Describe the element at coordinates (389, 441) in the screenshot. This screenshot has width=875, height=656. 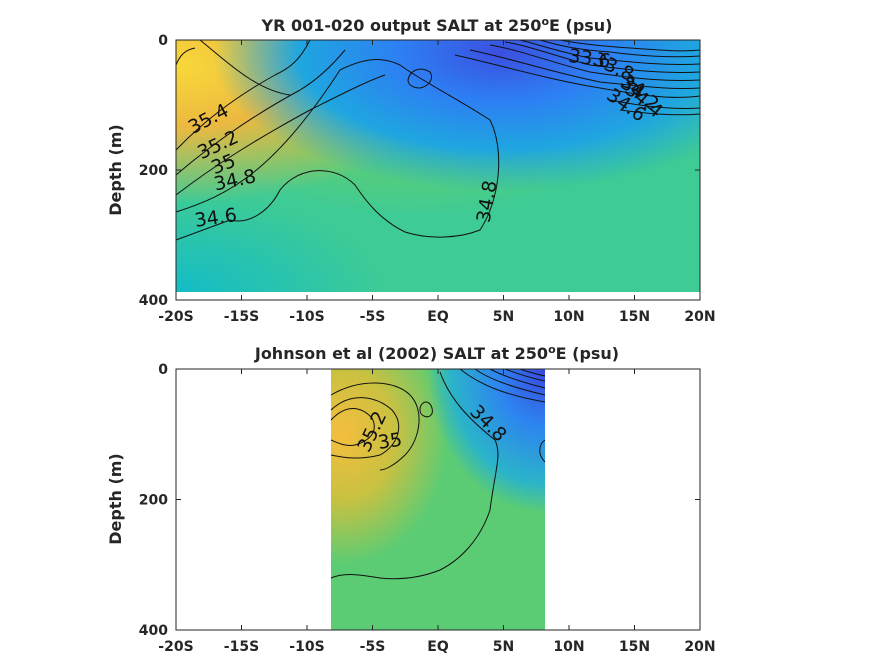
I see `contour-label: 35` at that location.